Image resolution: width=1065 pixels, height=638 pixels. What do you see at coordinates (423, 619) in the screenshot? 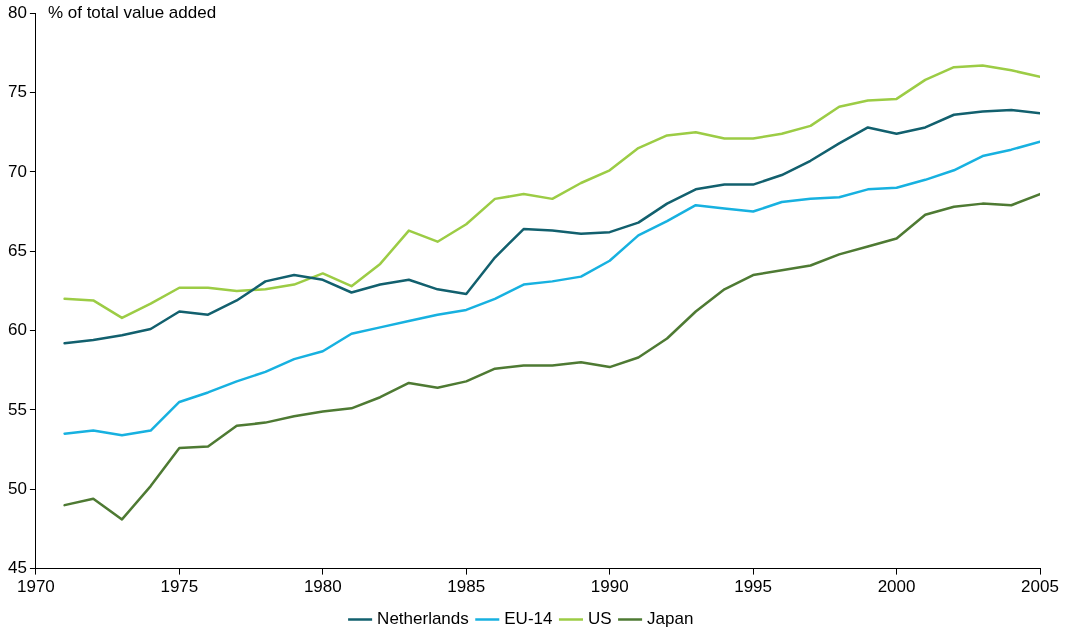
I see `legend-label: Netherlands` at bounding box center [423, 619].